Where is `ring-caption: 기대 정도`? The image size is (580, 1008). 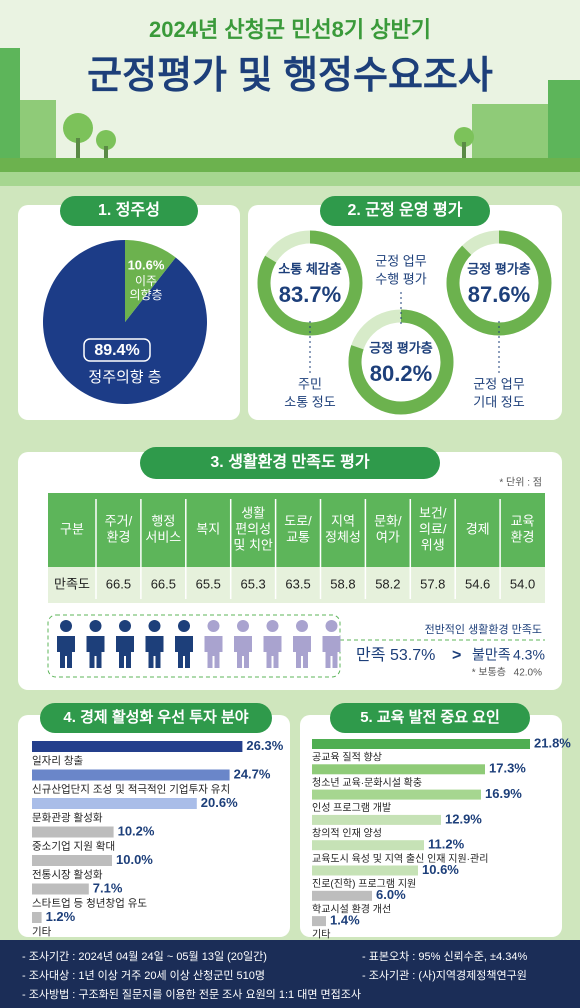 ring-caption: 기대 정도 is located at coordinates (498, 401).